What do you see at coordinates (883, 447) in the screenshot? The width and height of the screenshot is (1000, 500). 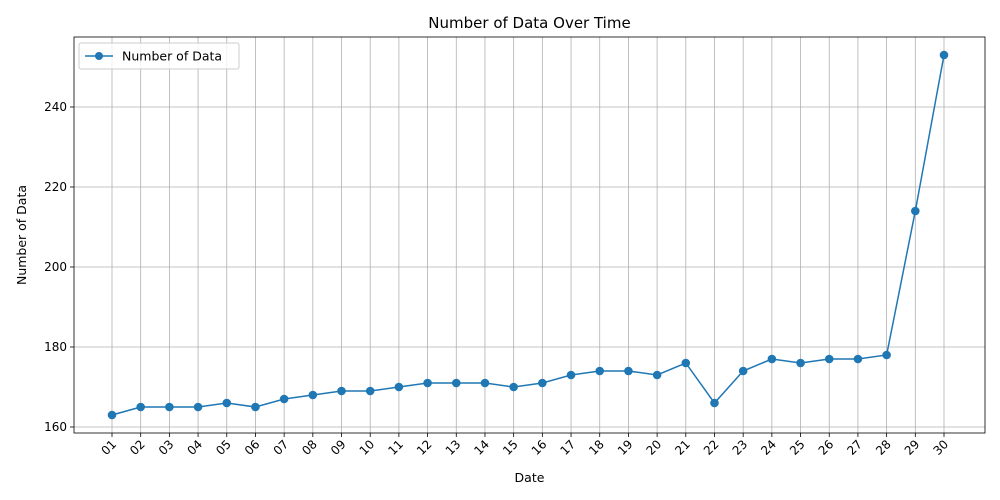 I see `x-tick-label: 28` at bounding box center [883, 447].